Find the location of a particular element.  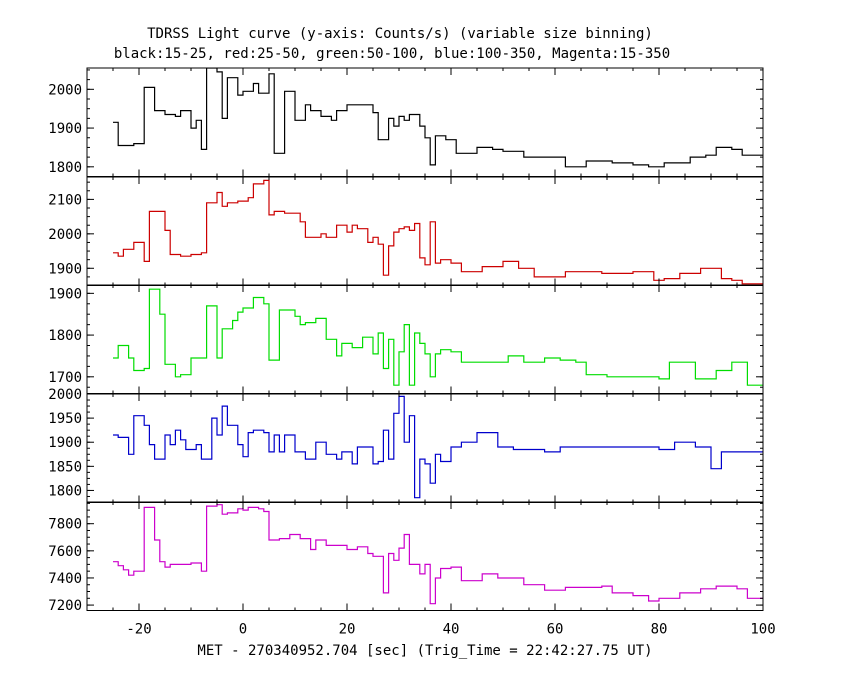

x-tick-label: 100 is located at coordinates (762, 630).